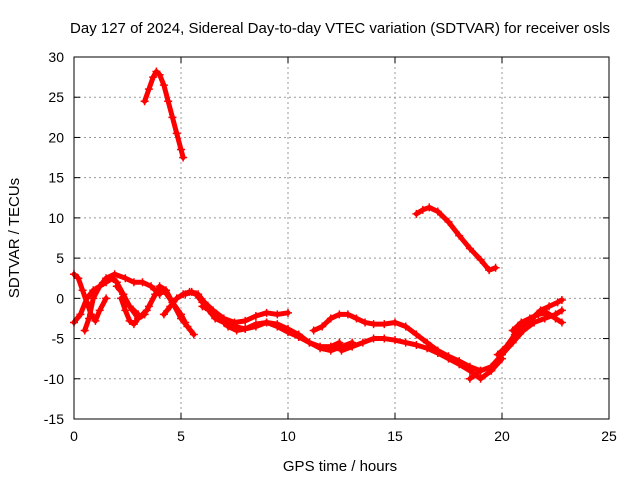 This screenshot has height=480, width=640. Describe the element at coordinates (56, 97) in the screenshot. I see `y-tick-label: 25` at that location.